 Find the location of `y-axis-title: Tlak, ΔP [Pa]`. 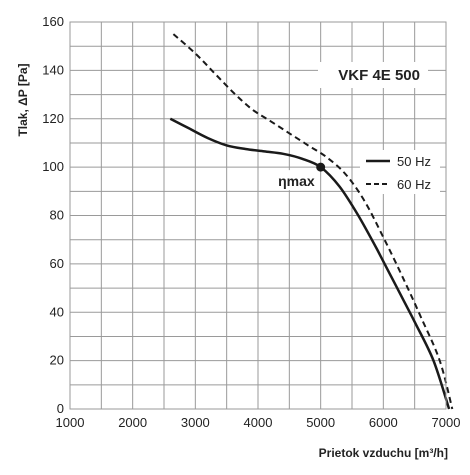

y-axis-title: Tlak, ΔP [Pa] is located at coordinates (23, 99).